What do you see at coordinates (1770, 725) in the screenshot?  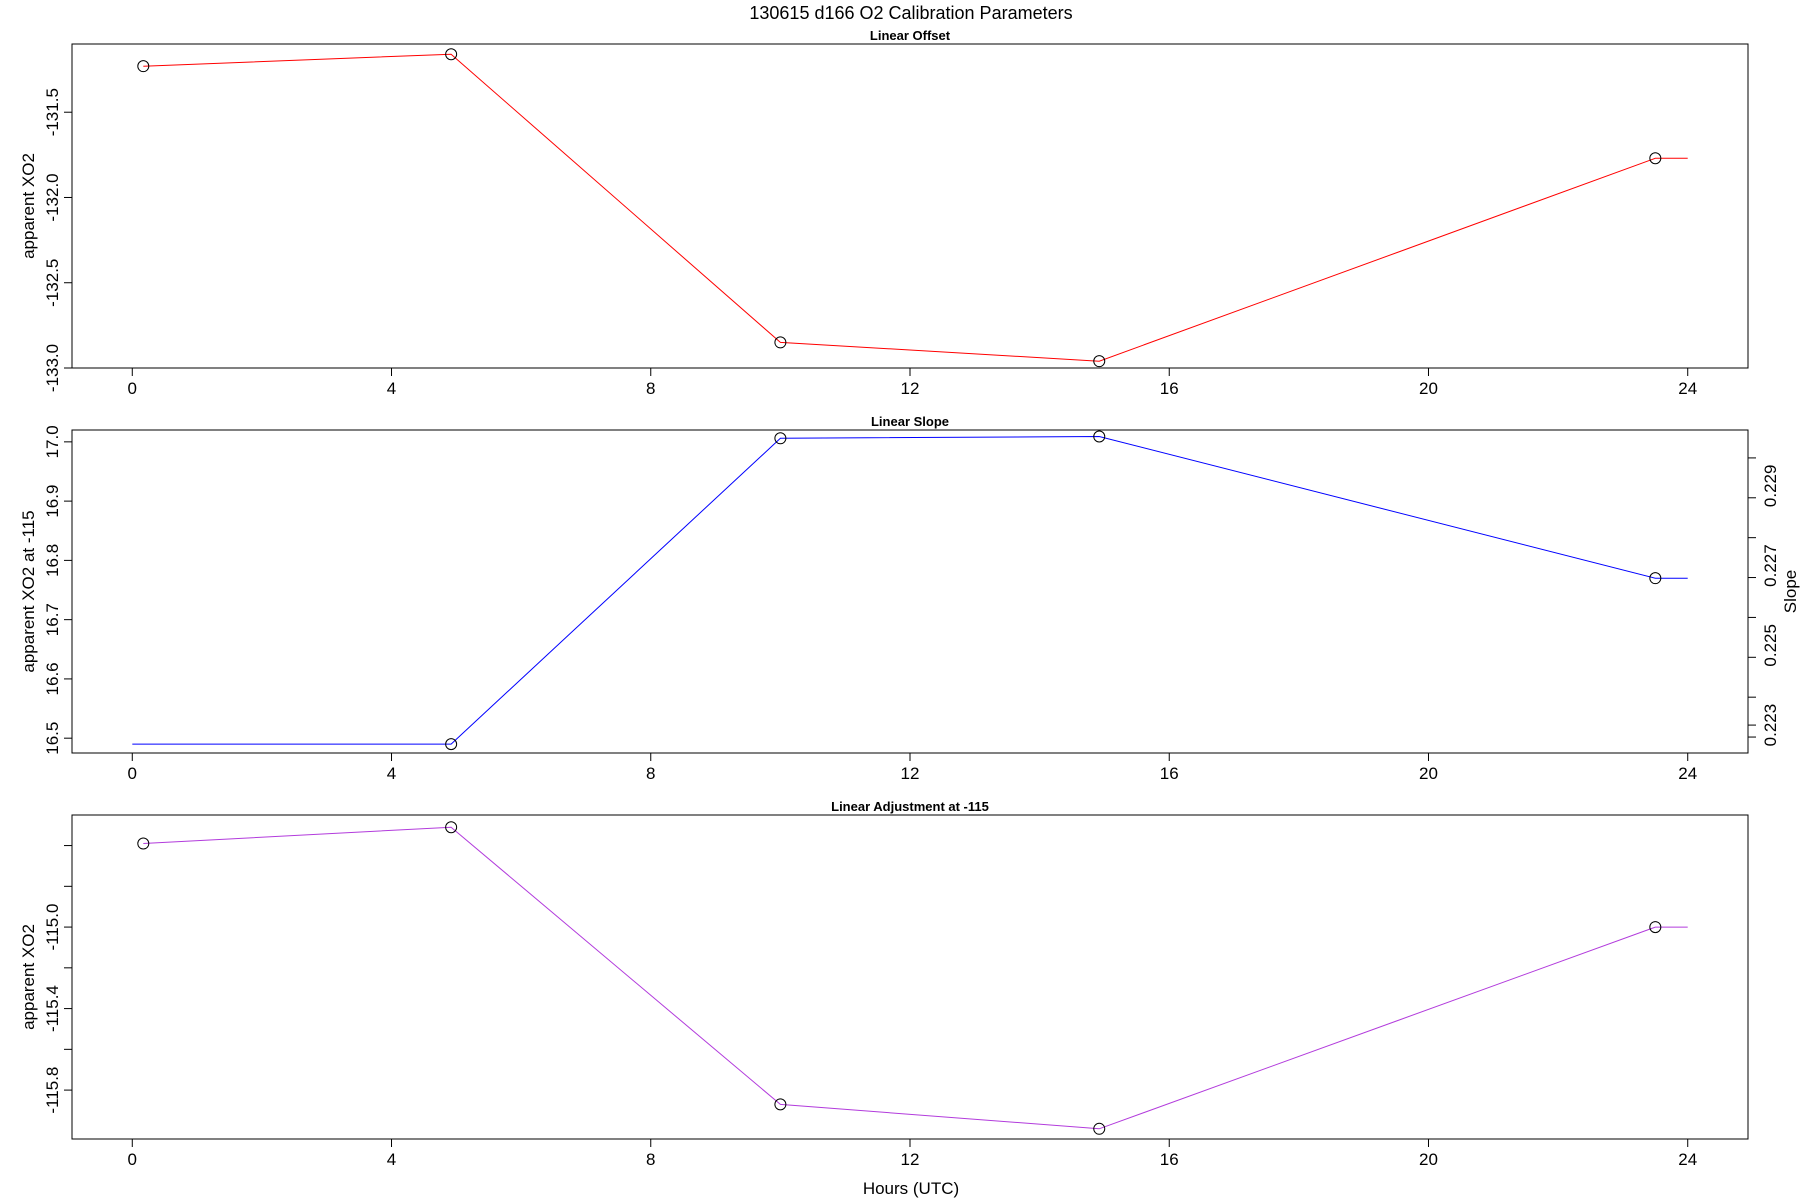 I see `y2-tick-label: 0.223` at bounding box center [1770, 725].